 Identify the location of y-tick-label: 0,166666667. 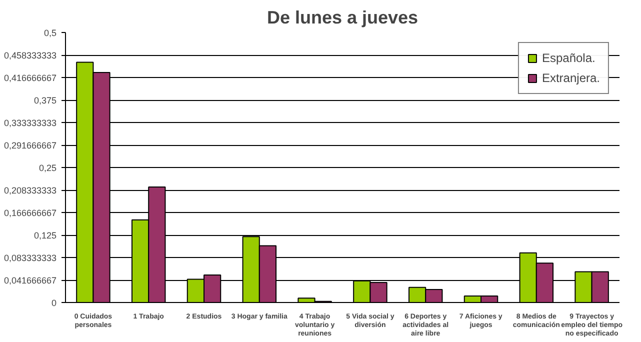
(30, 213).